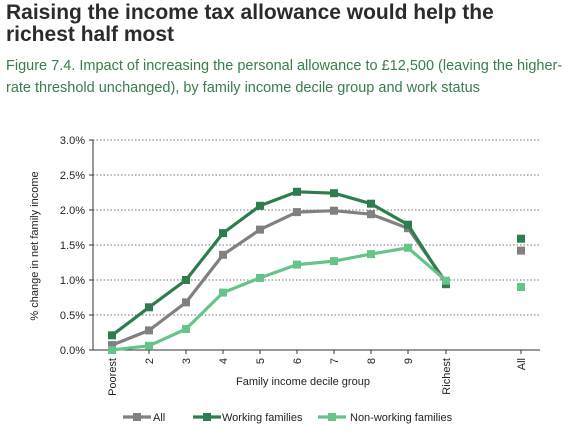 The width and height of the screenshot is (574, 434). Describe the element at coordinates (159, 418) in the screenshot. I see `legend-label: All` at that location.